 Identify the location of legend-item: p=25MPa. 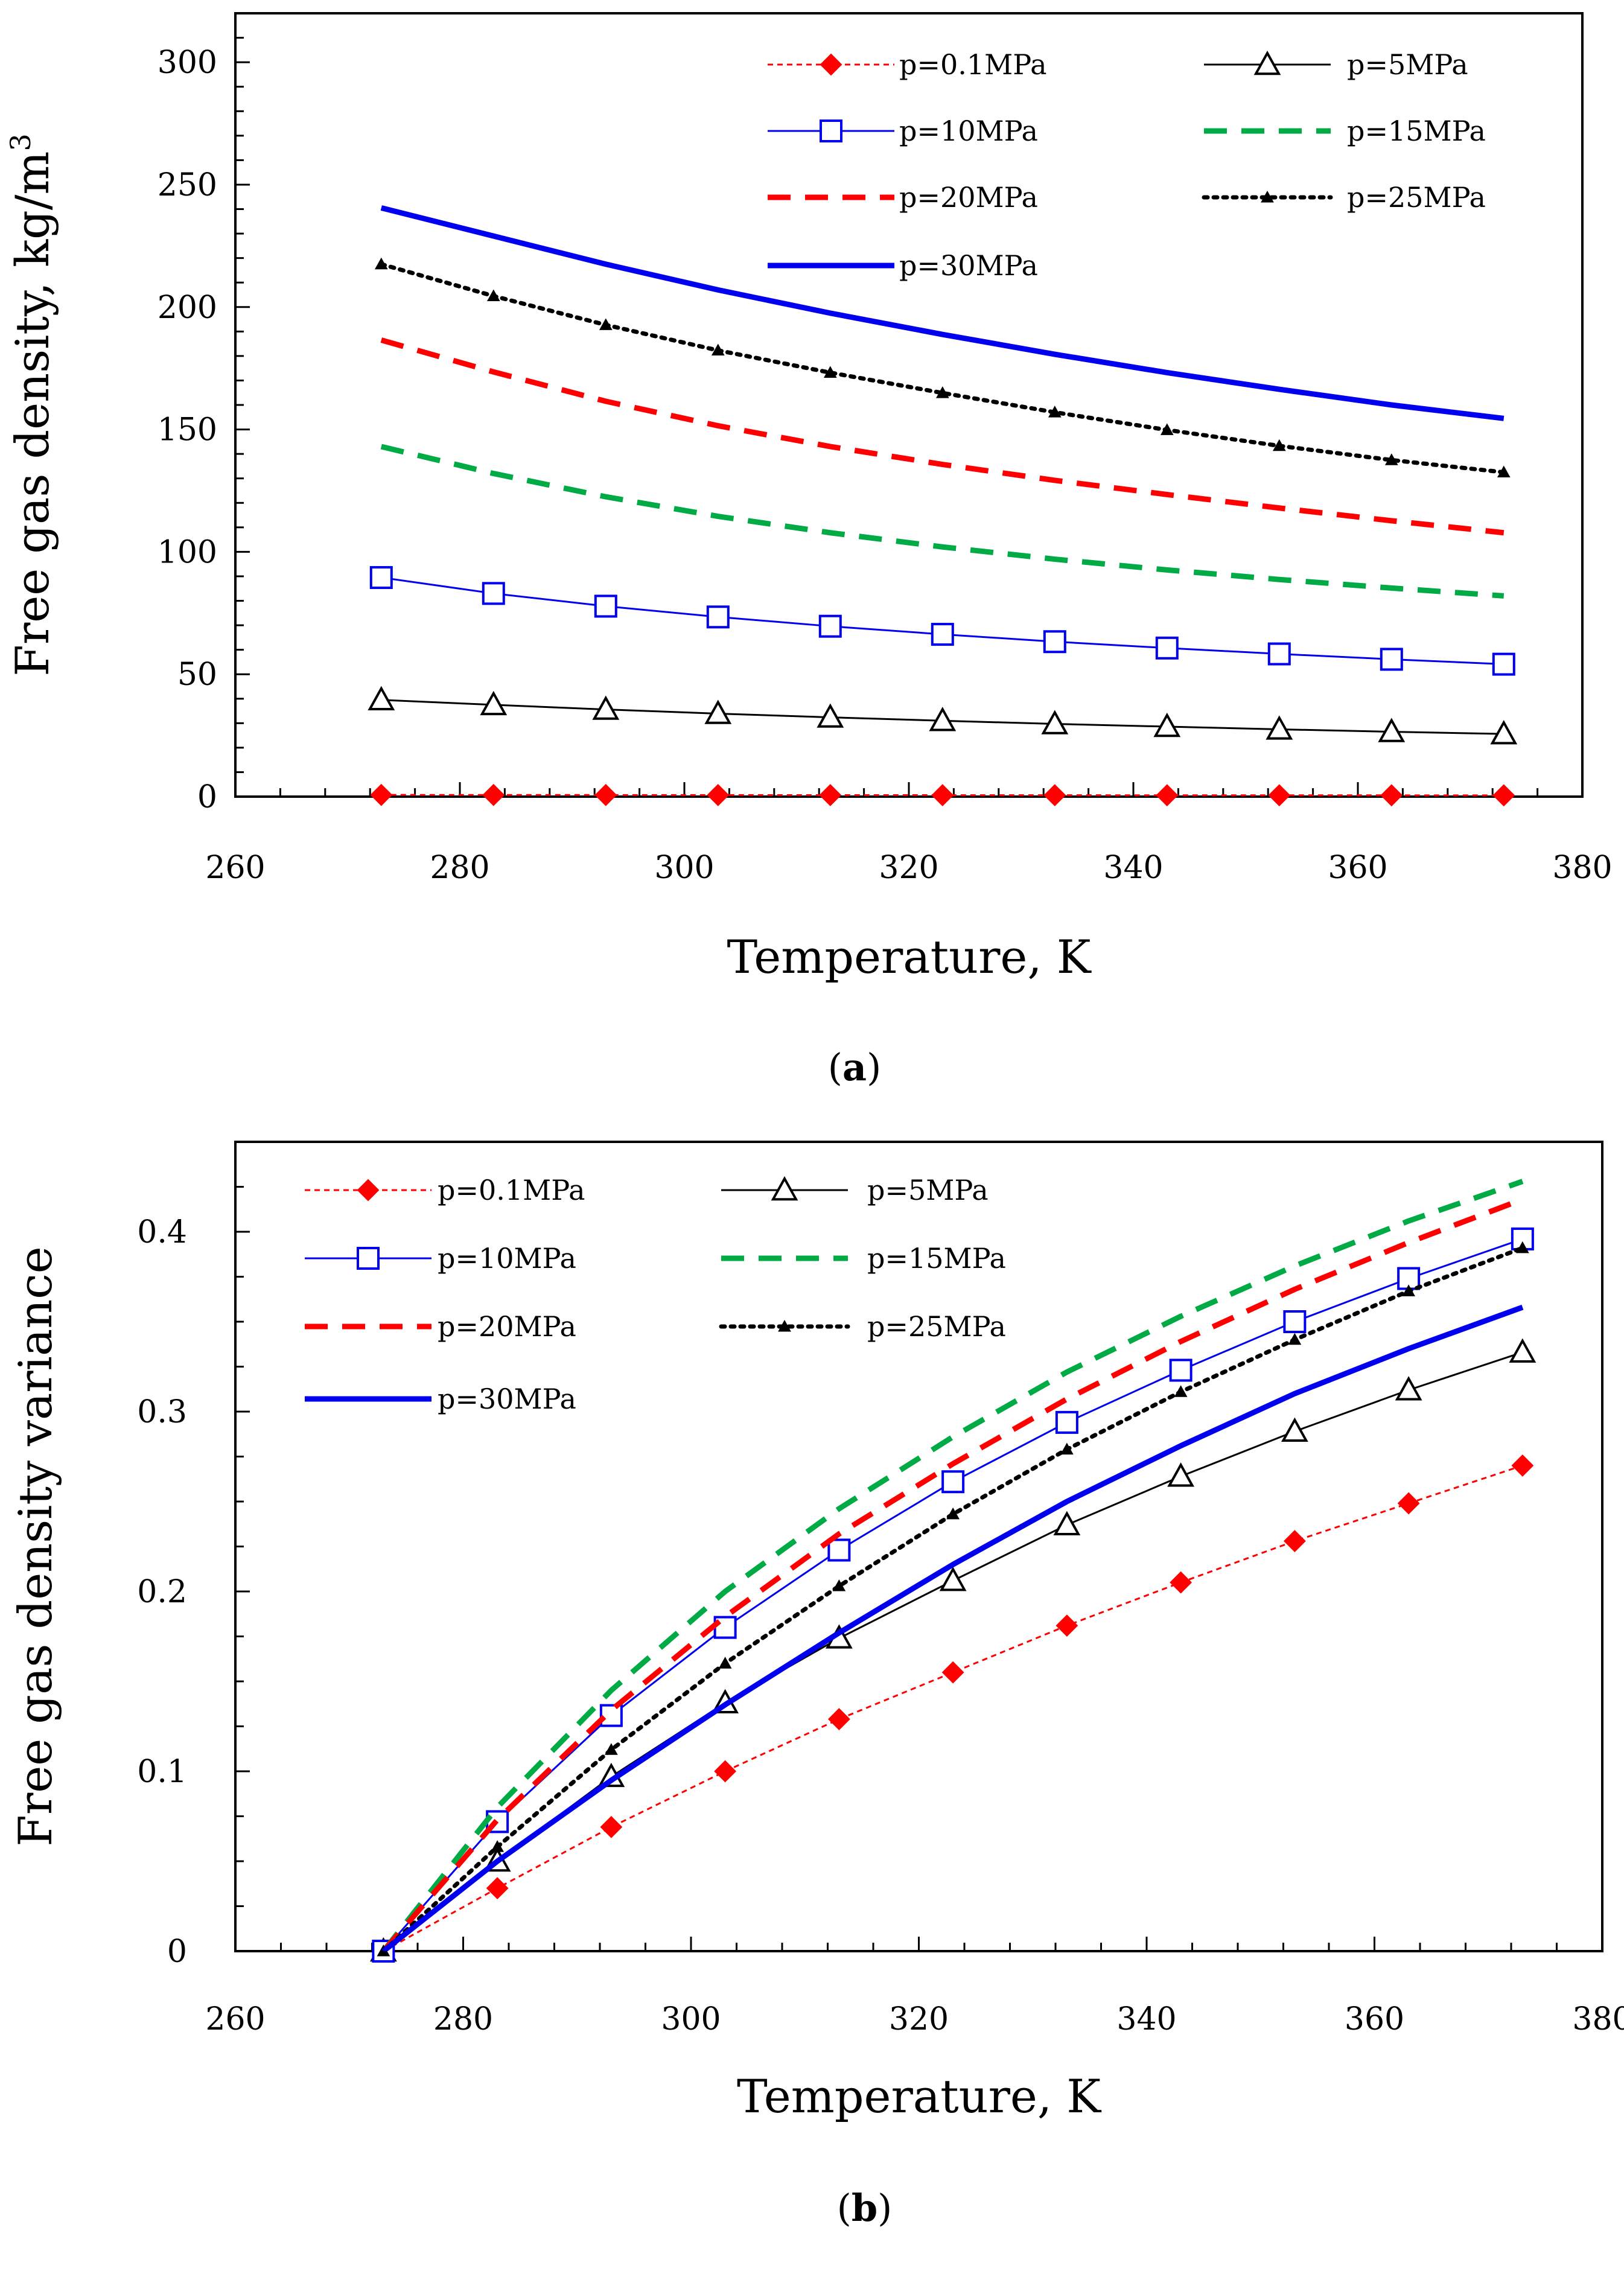
(862, 1326).